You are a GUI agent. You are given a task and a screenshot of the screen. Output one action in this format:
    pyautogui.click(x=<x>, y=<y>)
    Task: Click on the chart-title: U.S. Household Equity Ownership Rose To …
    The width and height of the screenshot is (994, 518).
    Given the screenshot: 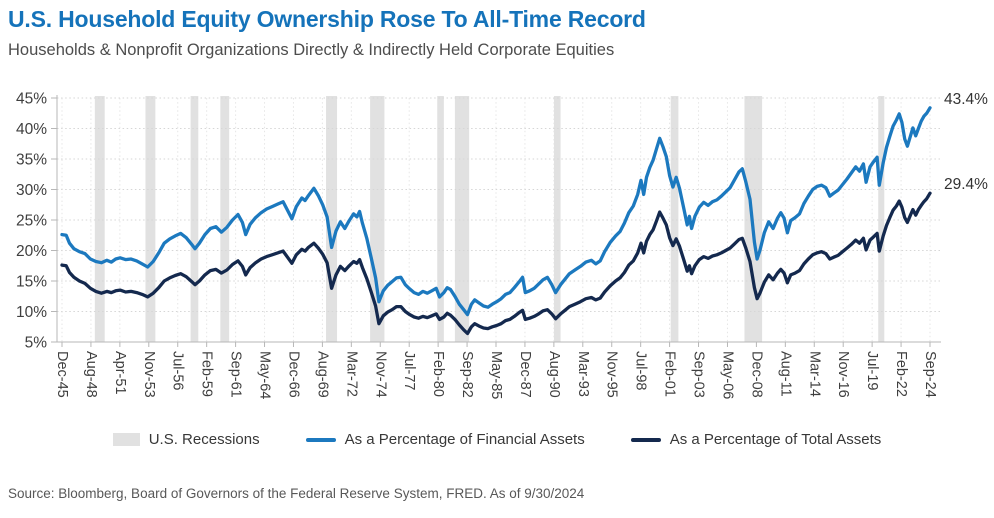 What is the action you would take?
    pyautogui.click(x=327, y=19)
    